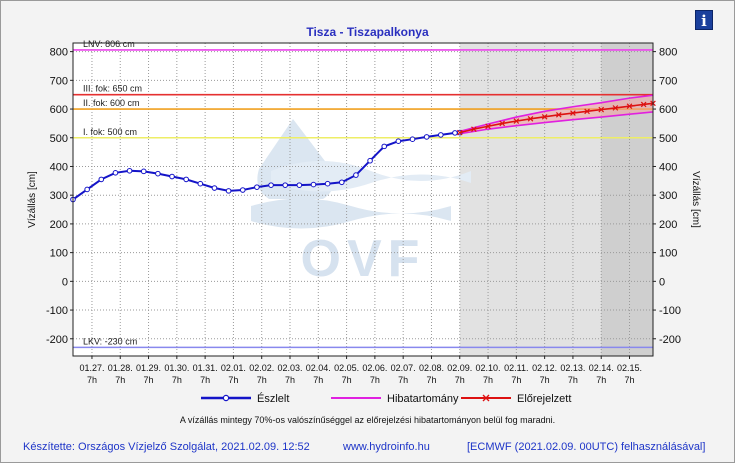  Describe the element at coordinates (346, 368) in the screenshot. I see `x-tick-date-label: 02.05.` at that location.